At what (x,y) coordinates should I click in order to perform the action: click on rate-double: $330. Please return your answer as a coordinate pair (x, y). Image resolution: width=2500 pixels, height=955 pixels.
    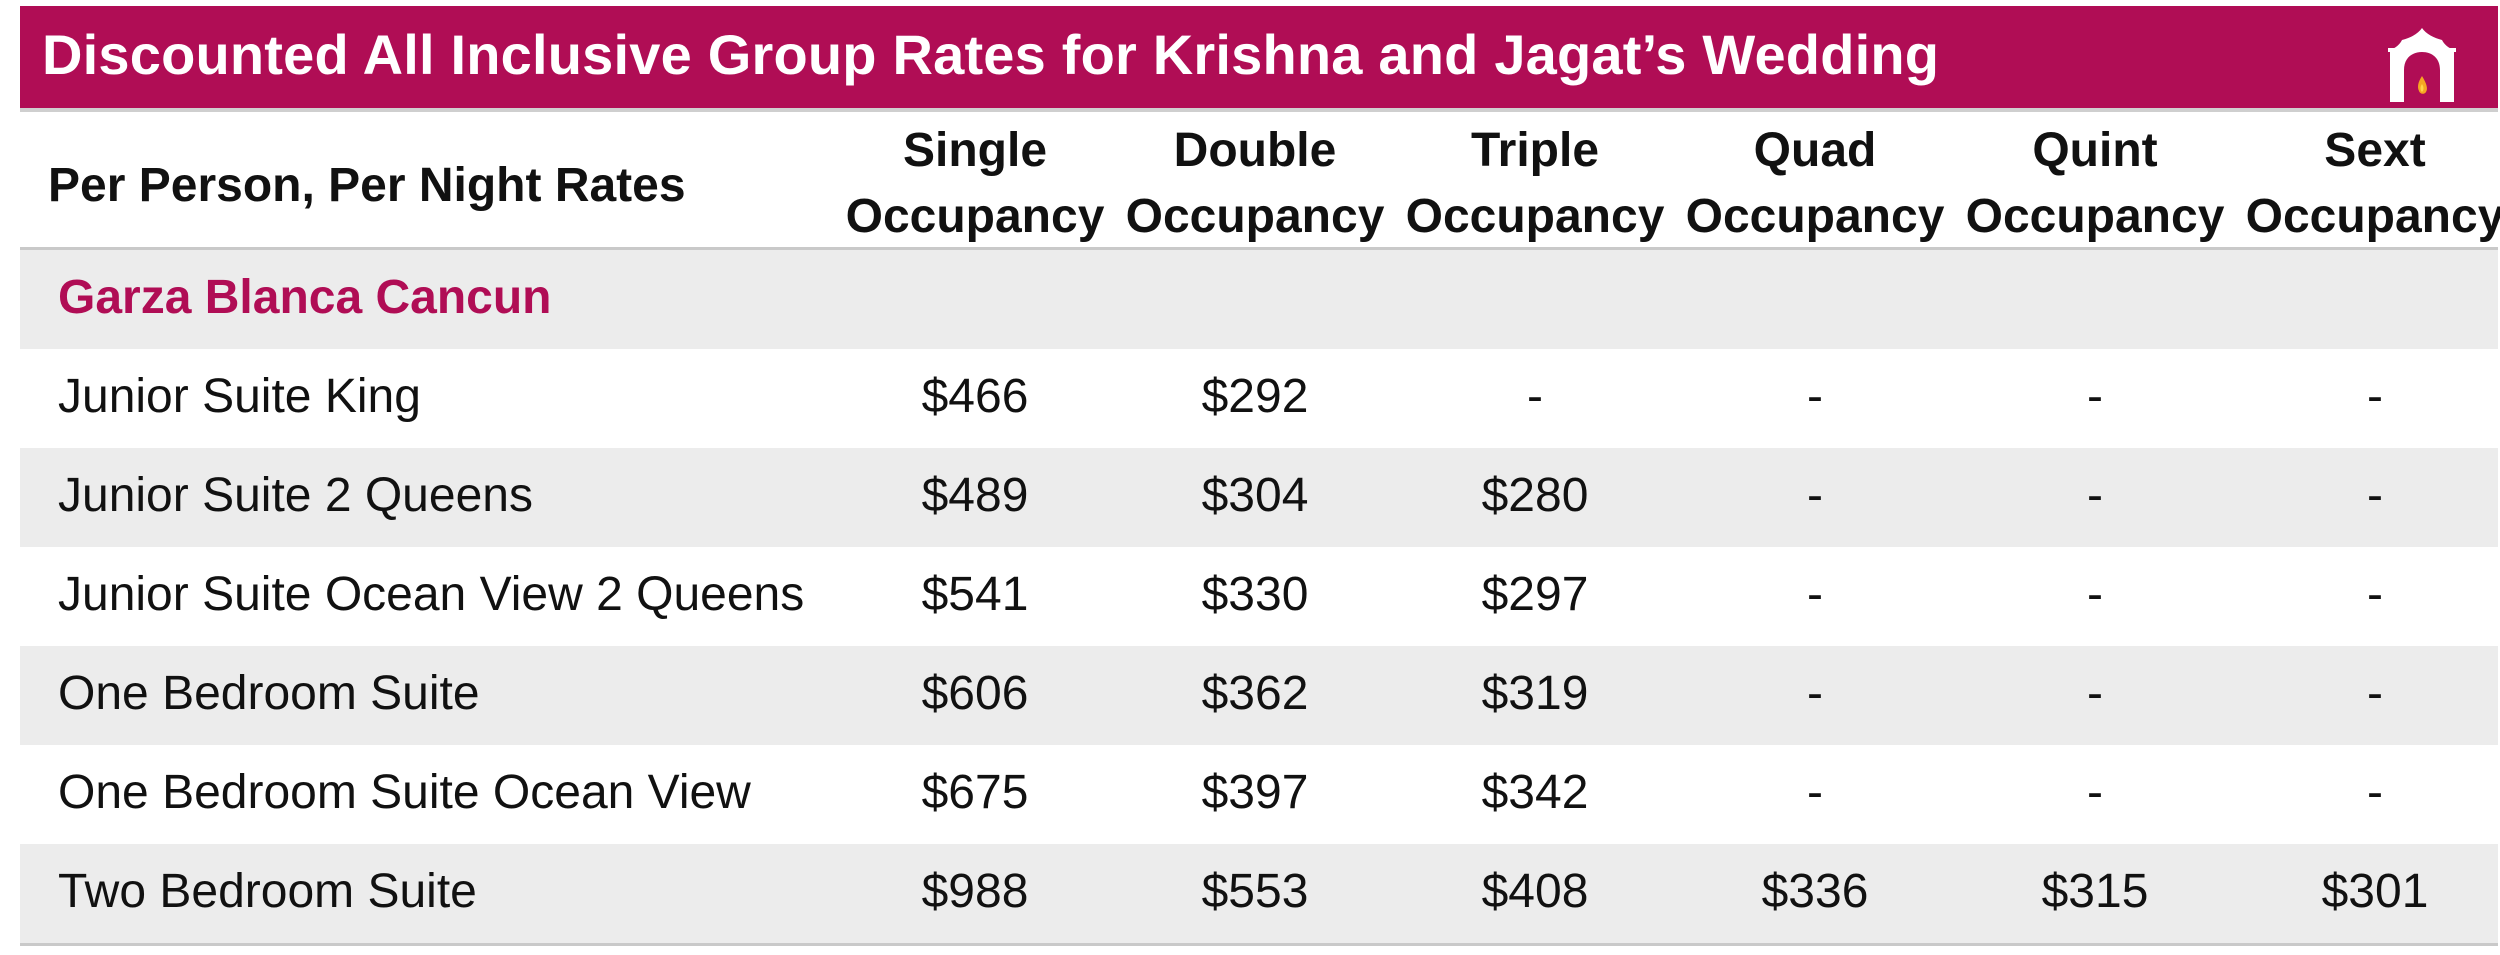
    Looking at the image, I should click on (1255, 594).